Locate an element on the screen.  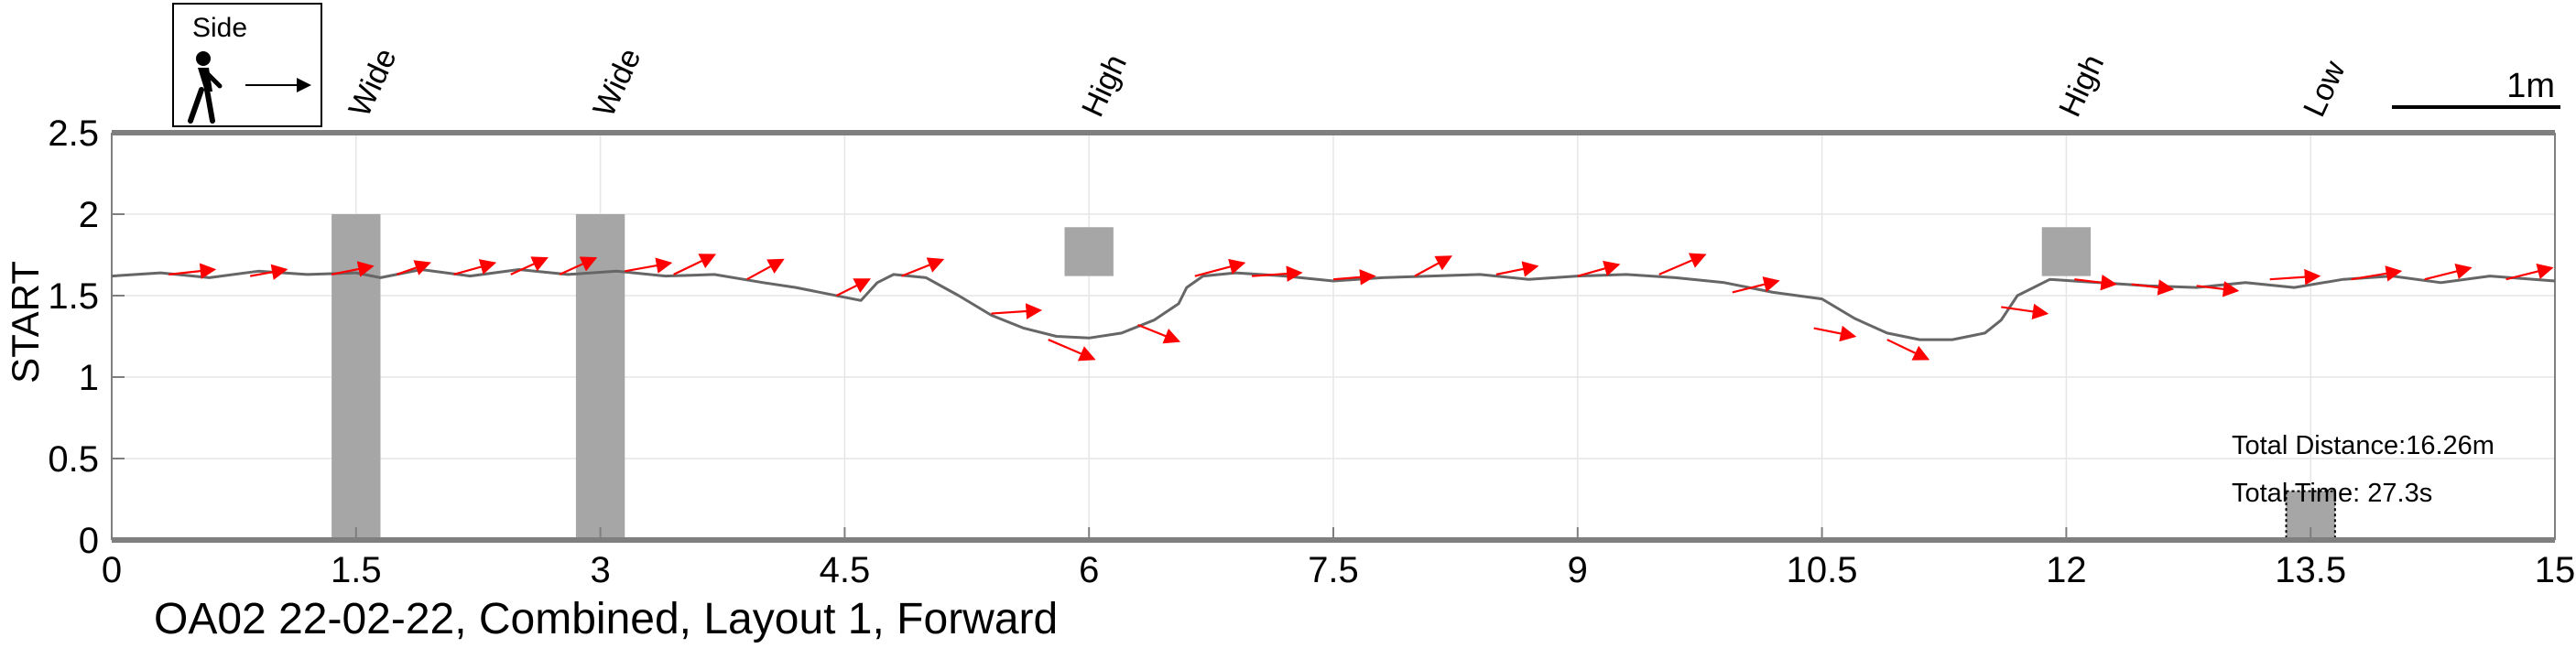
x-tick-label: 3 is located at coordinates (600, 570).